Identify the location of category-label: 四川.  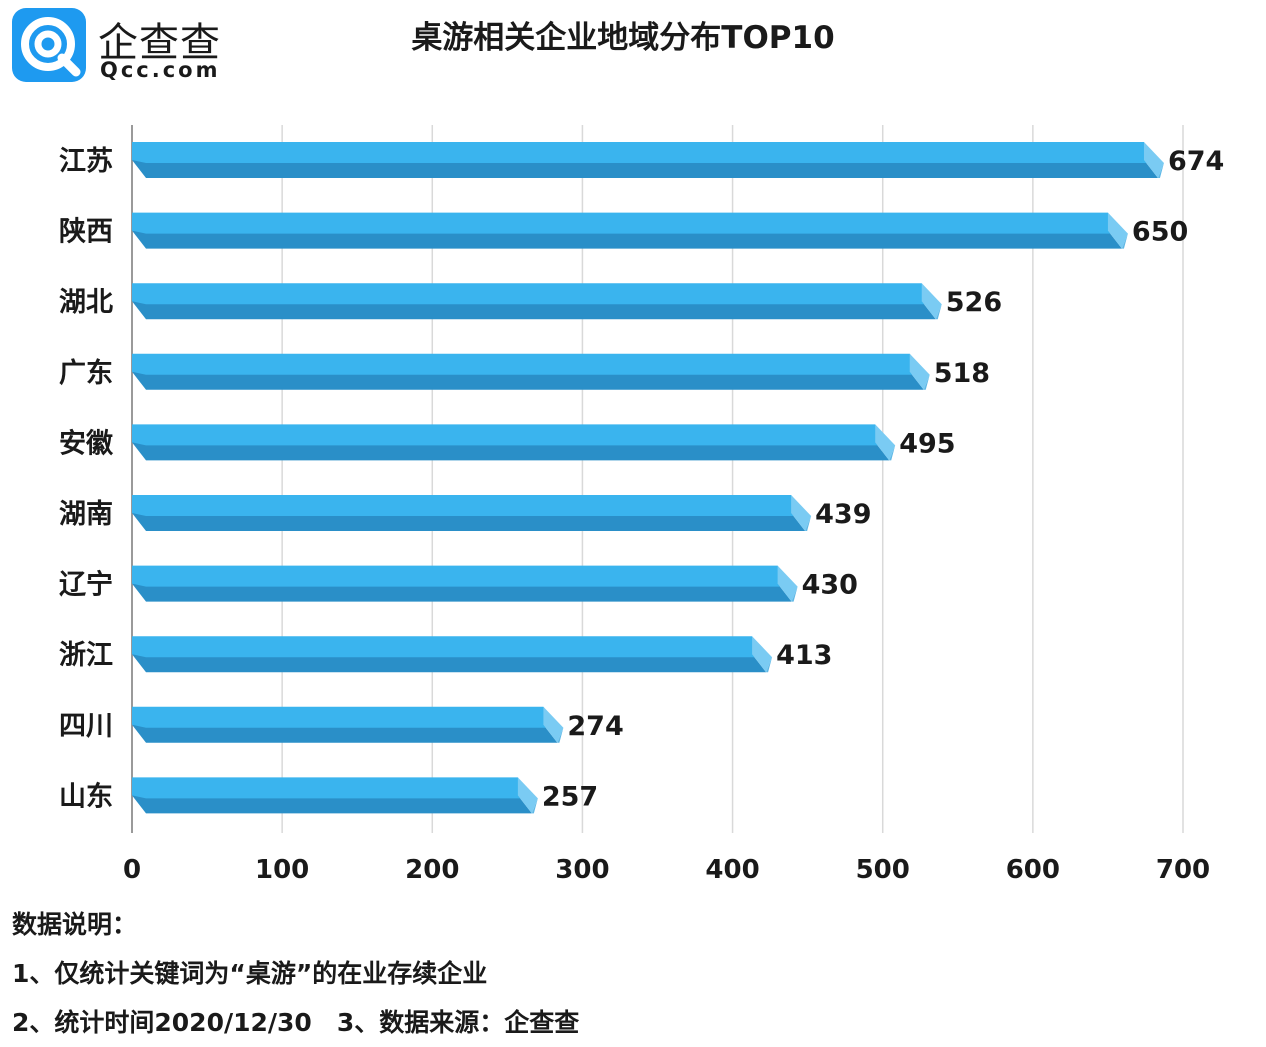
(86, 726).